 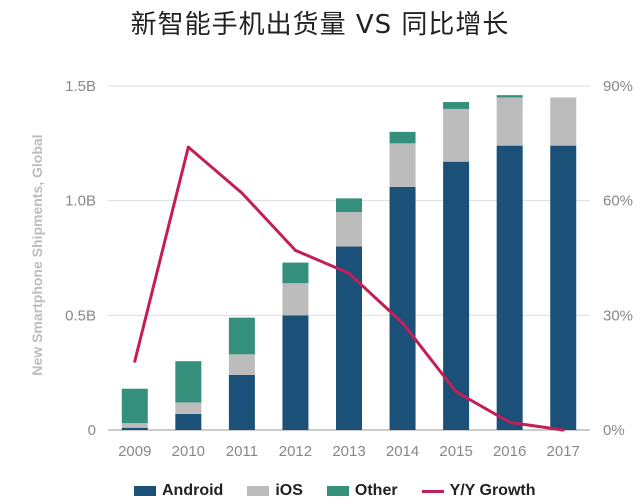 What do you see at coordinates (349, 273) in the screenshot?
I see `growth-point-2013` at bounding box center [349, 273].